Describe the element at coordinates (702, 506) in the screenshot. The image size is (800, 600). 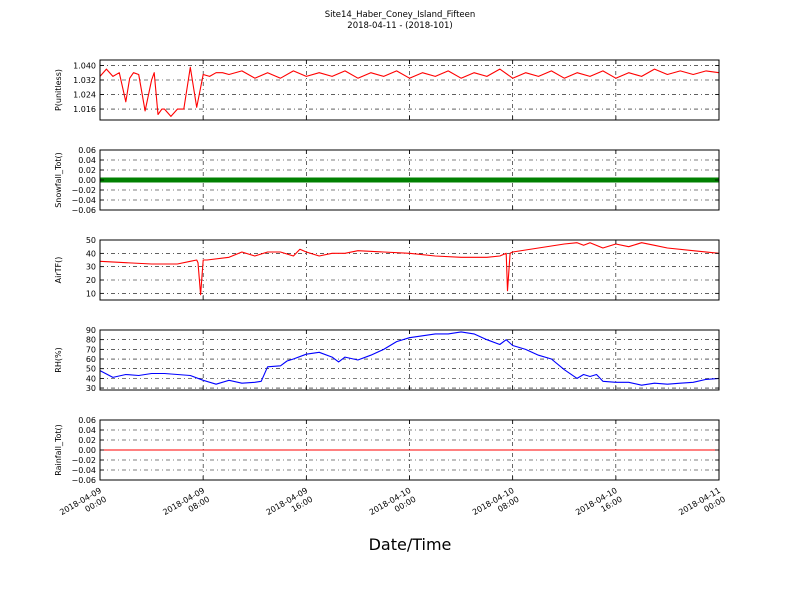
I see `x-tick-label: 2018-04-1100:00` at that location.